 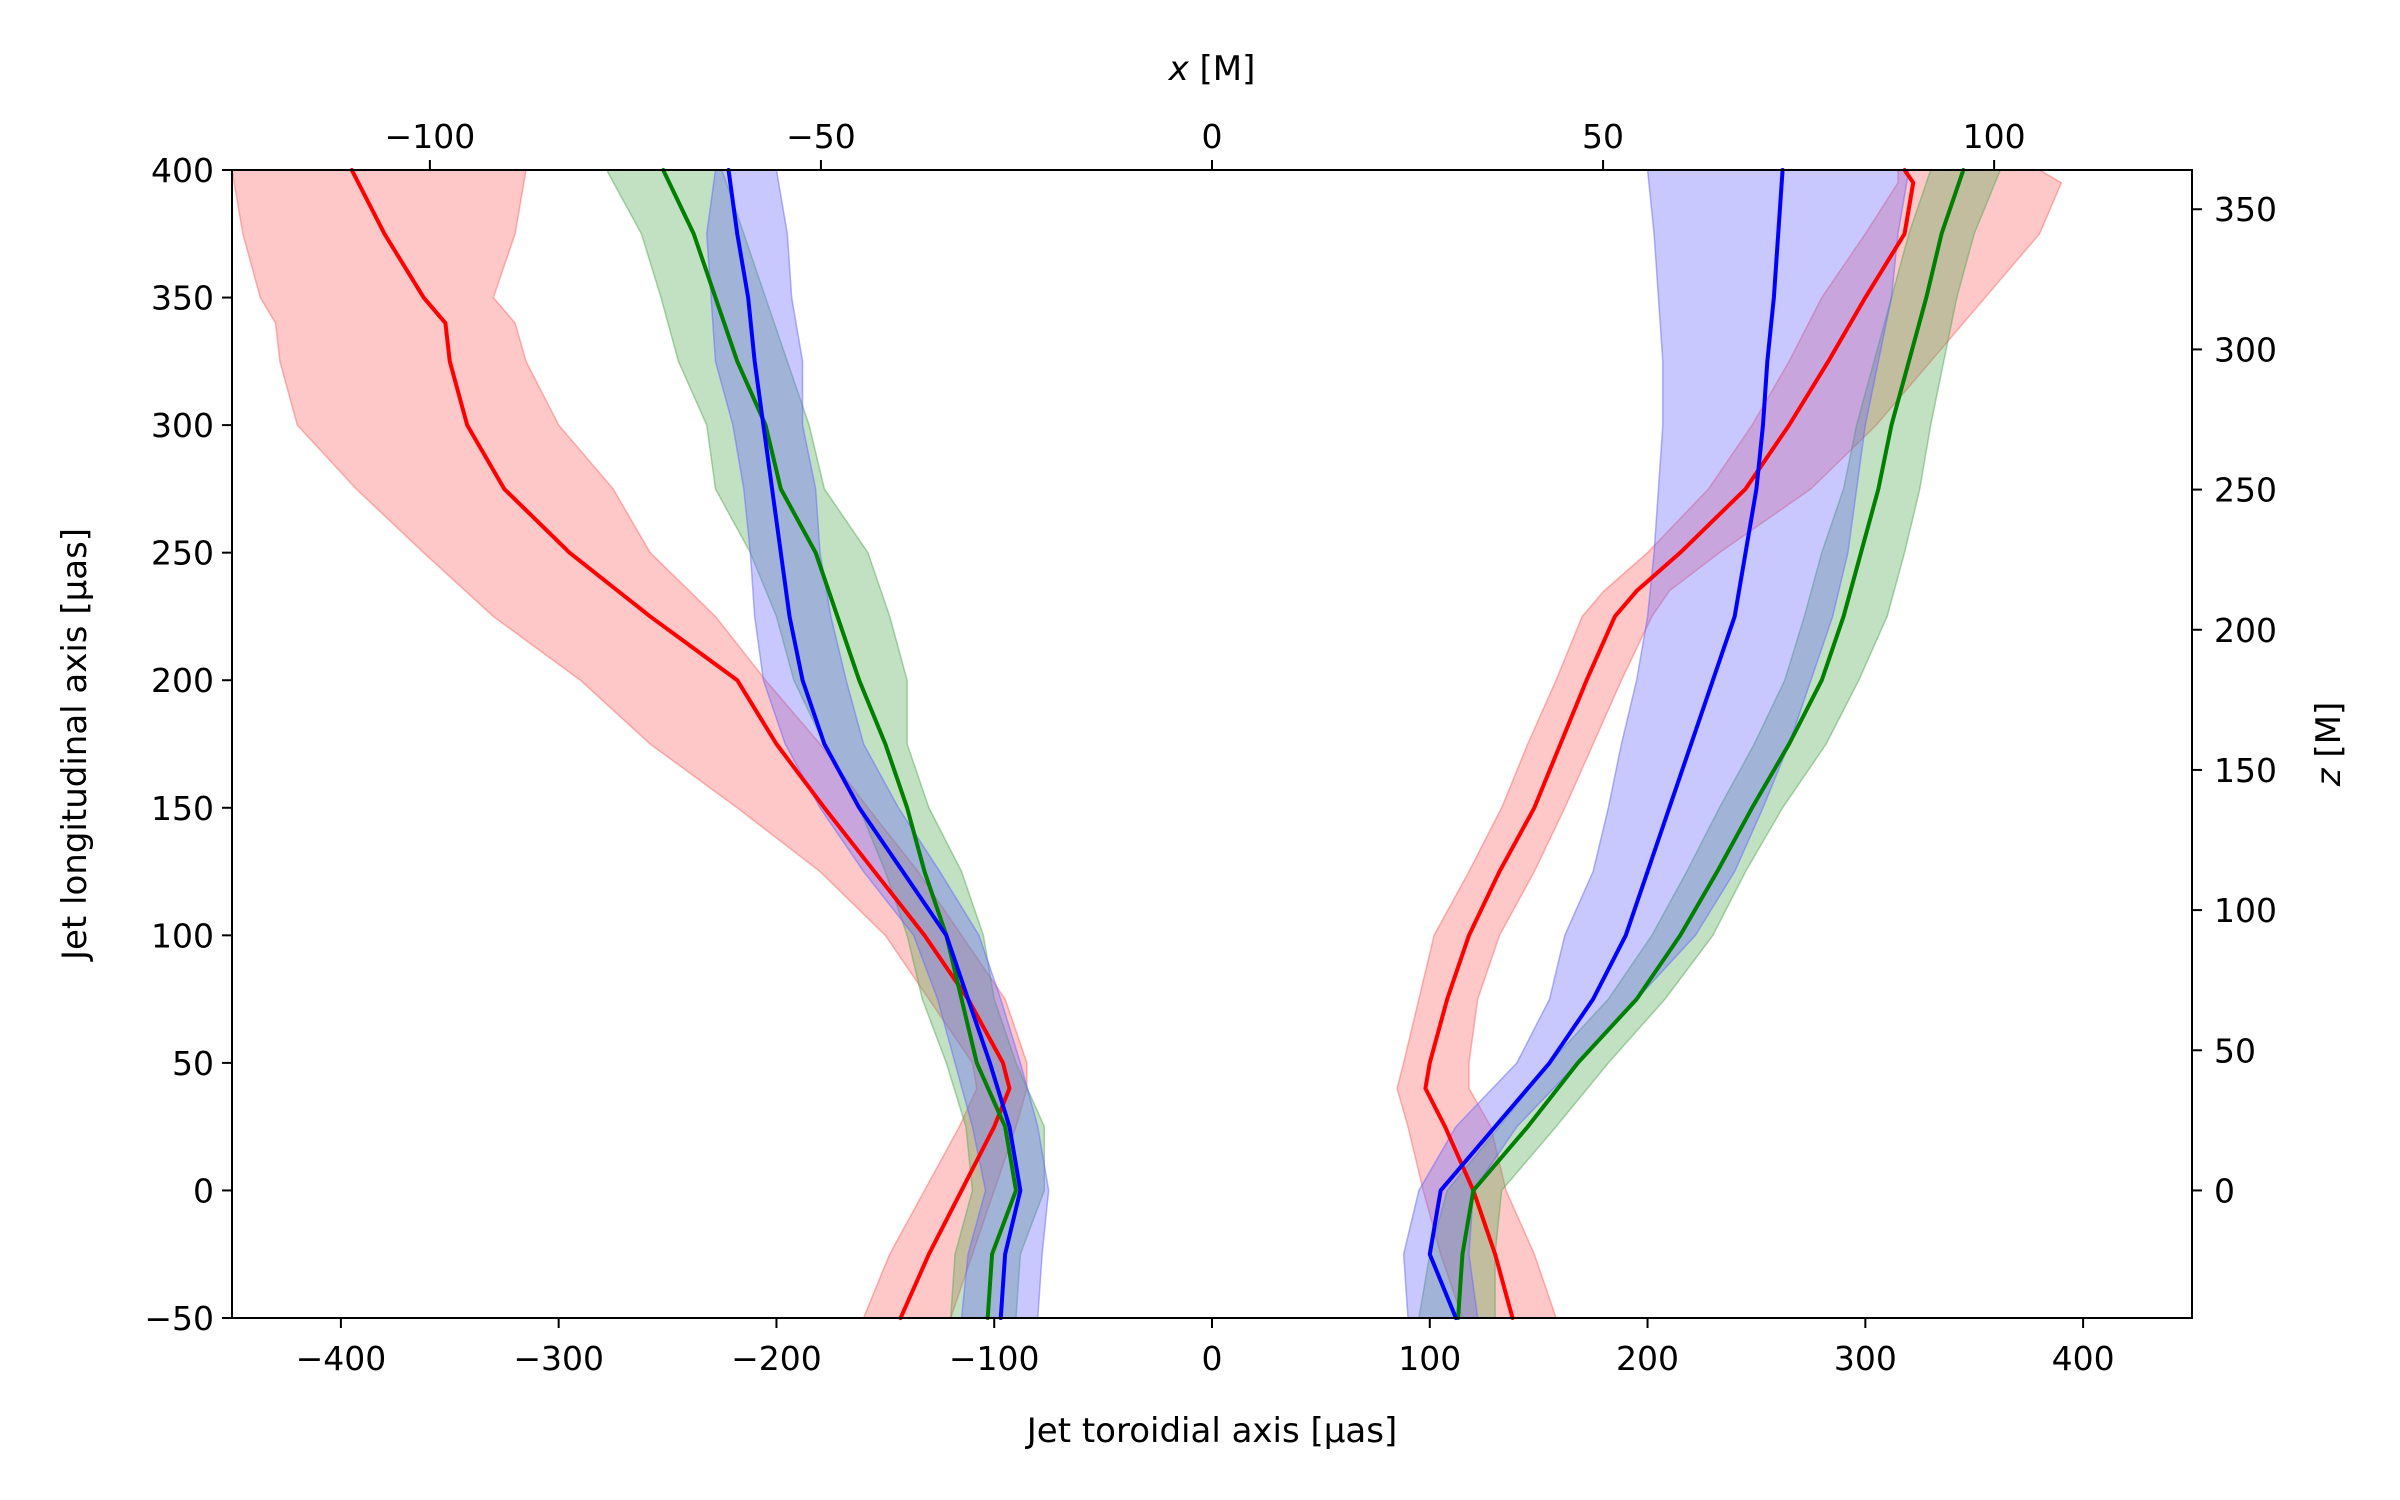 What do you see at coordinates (2224, 1190) in the screenshot?
I see `right-tick-label: 0` at bounding box center [2224, 1190].